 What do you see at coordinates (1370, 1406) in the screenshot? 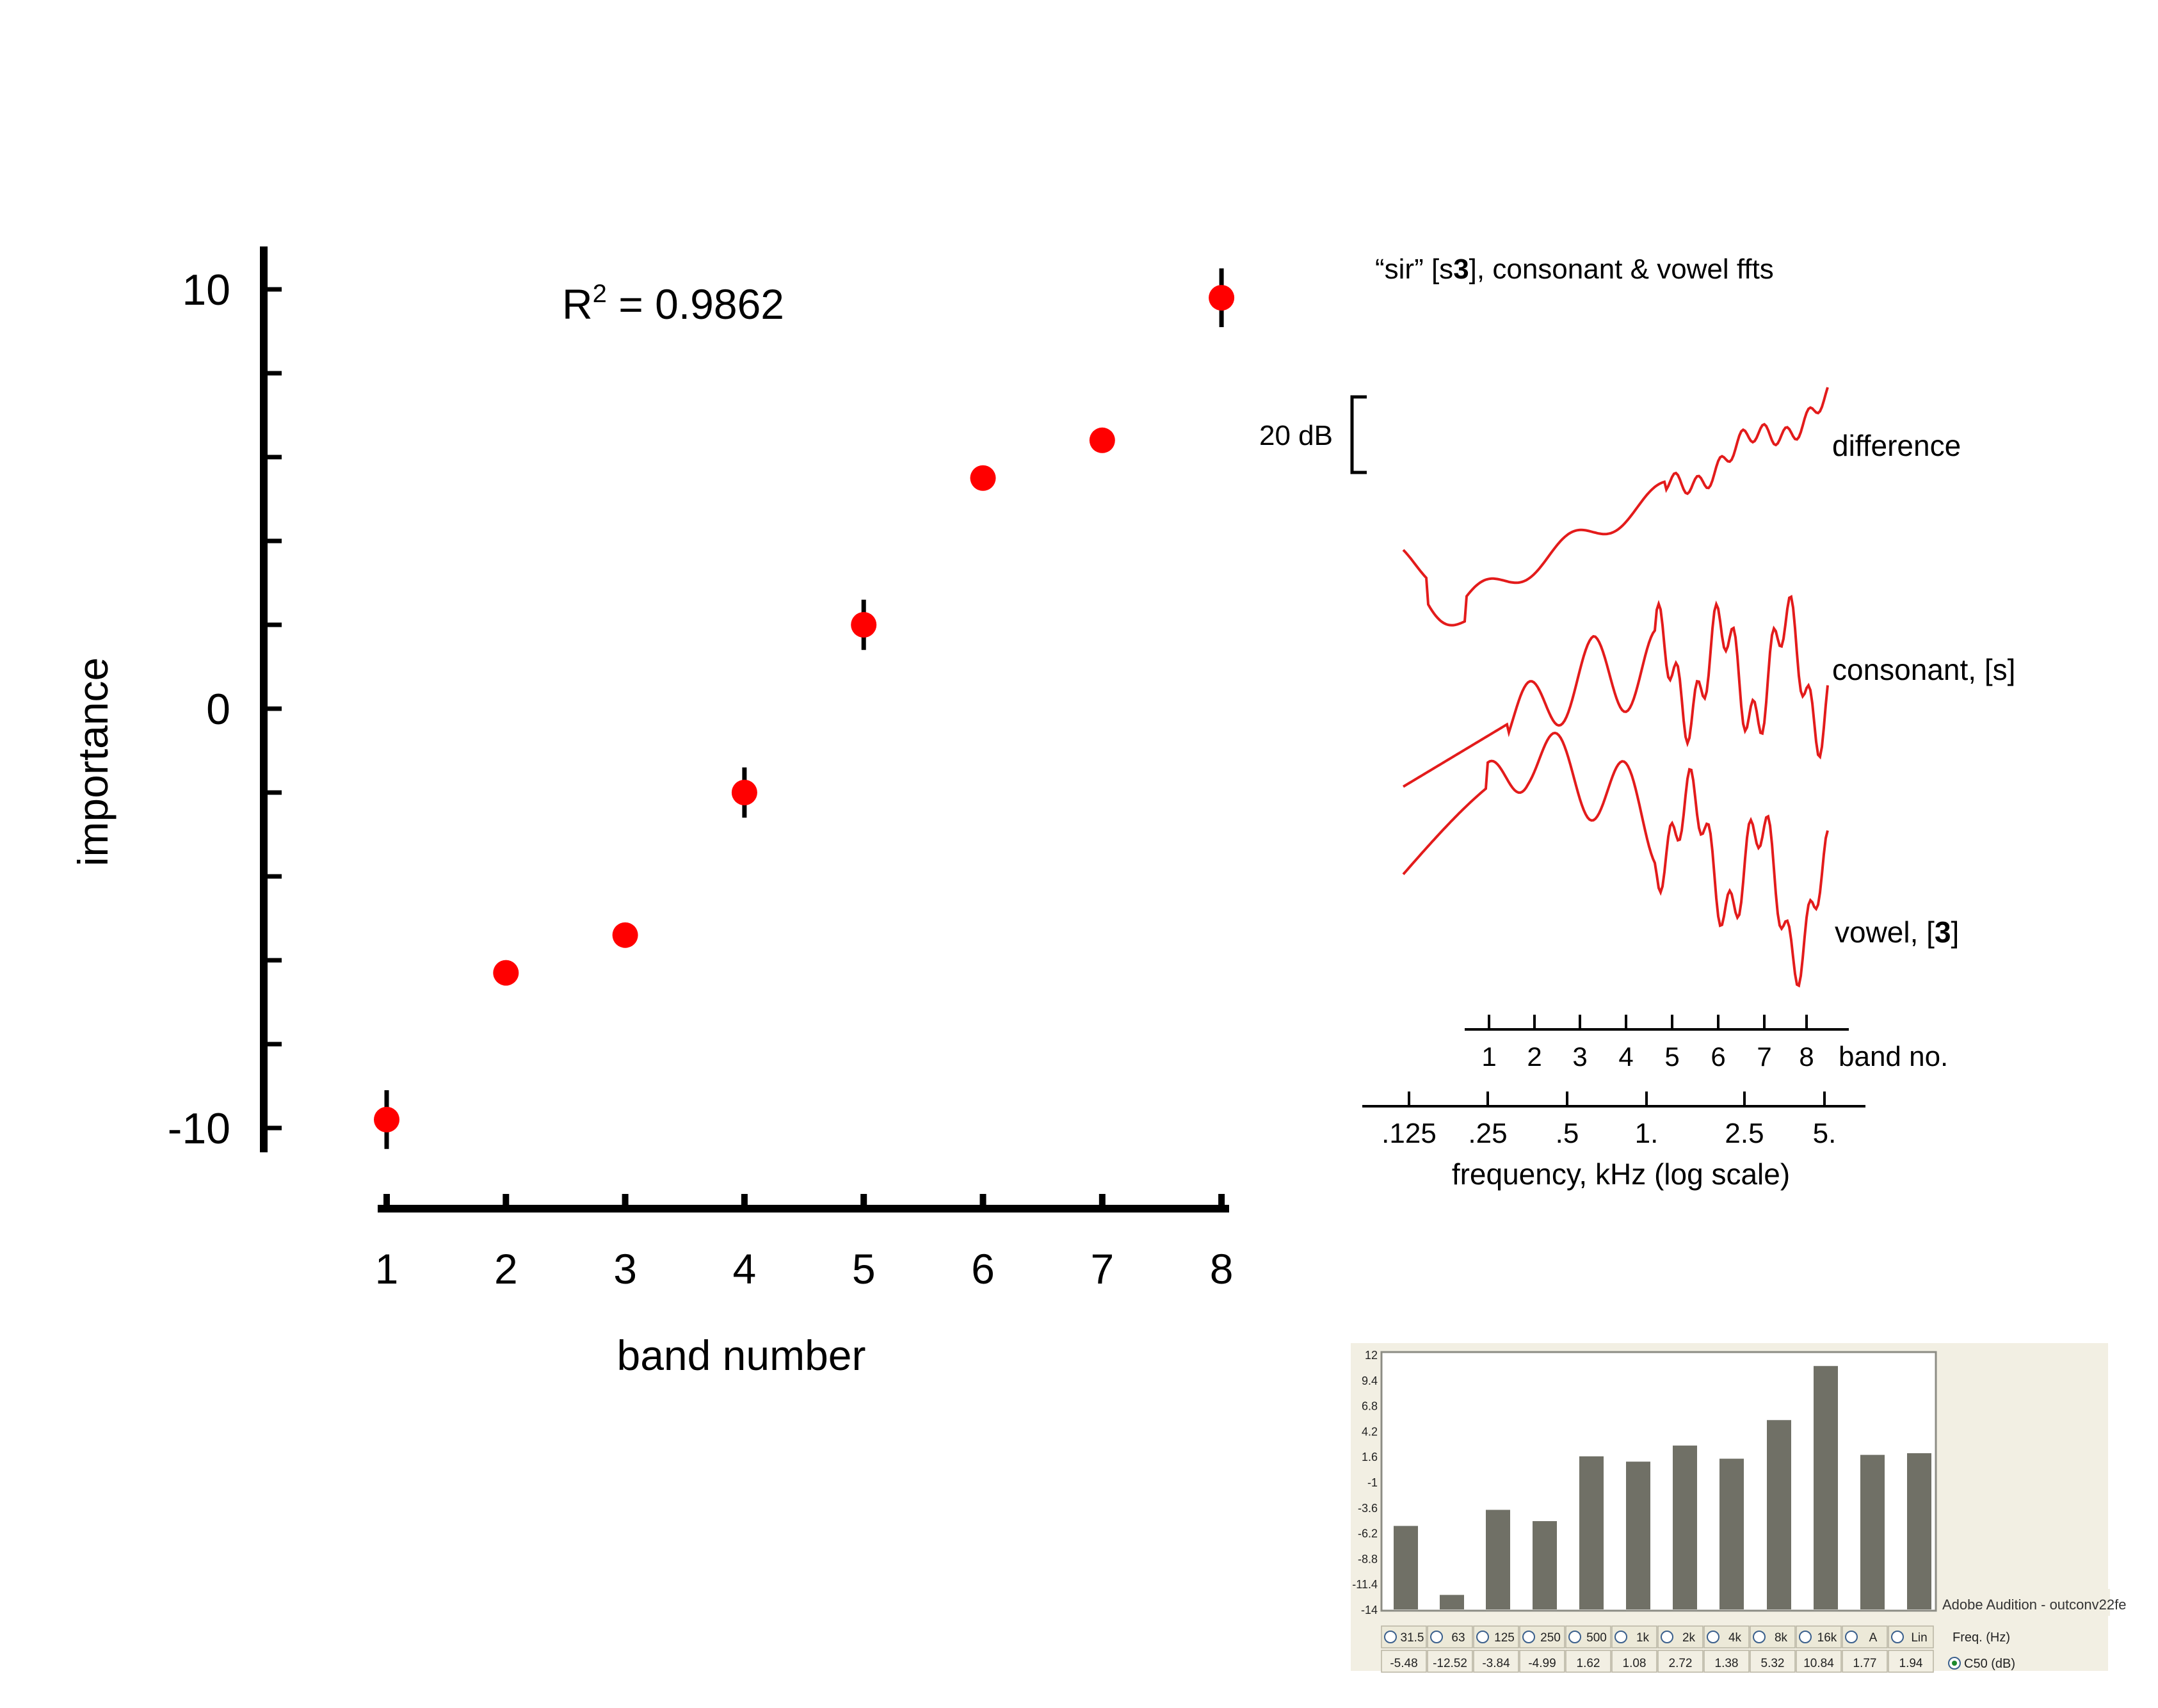
I see `equalizer-y-label: 6.8` at bounding box center [1370, 1406].